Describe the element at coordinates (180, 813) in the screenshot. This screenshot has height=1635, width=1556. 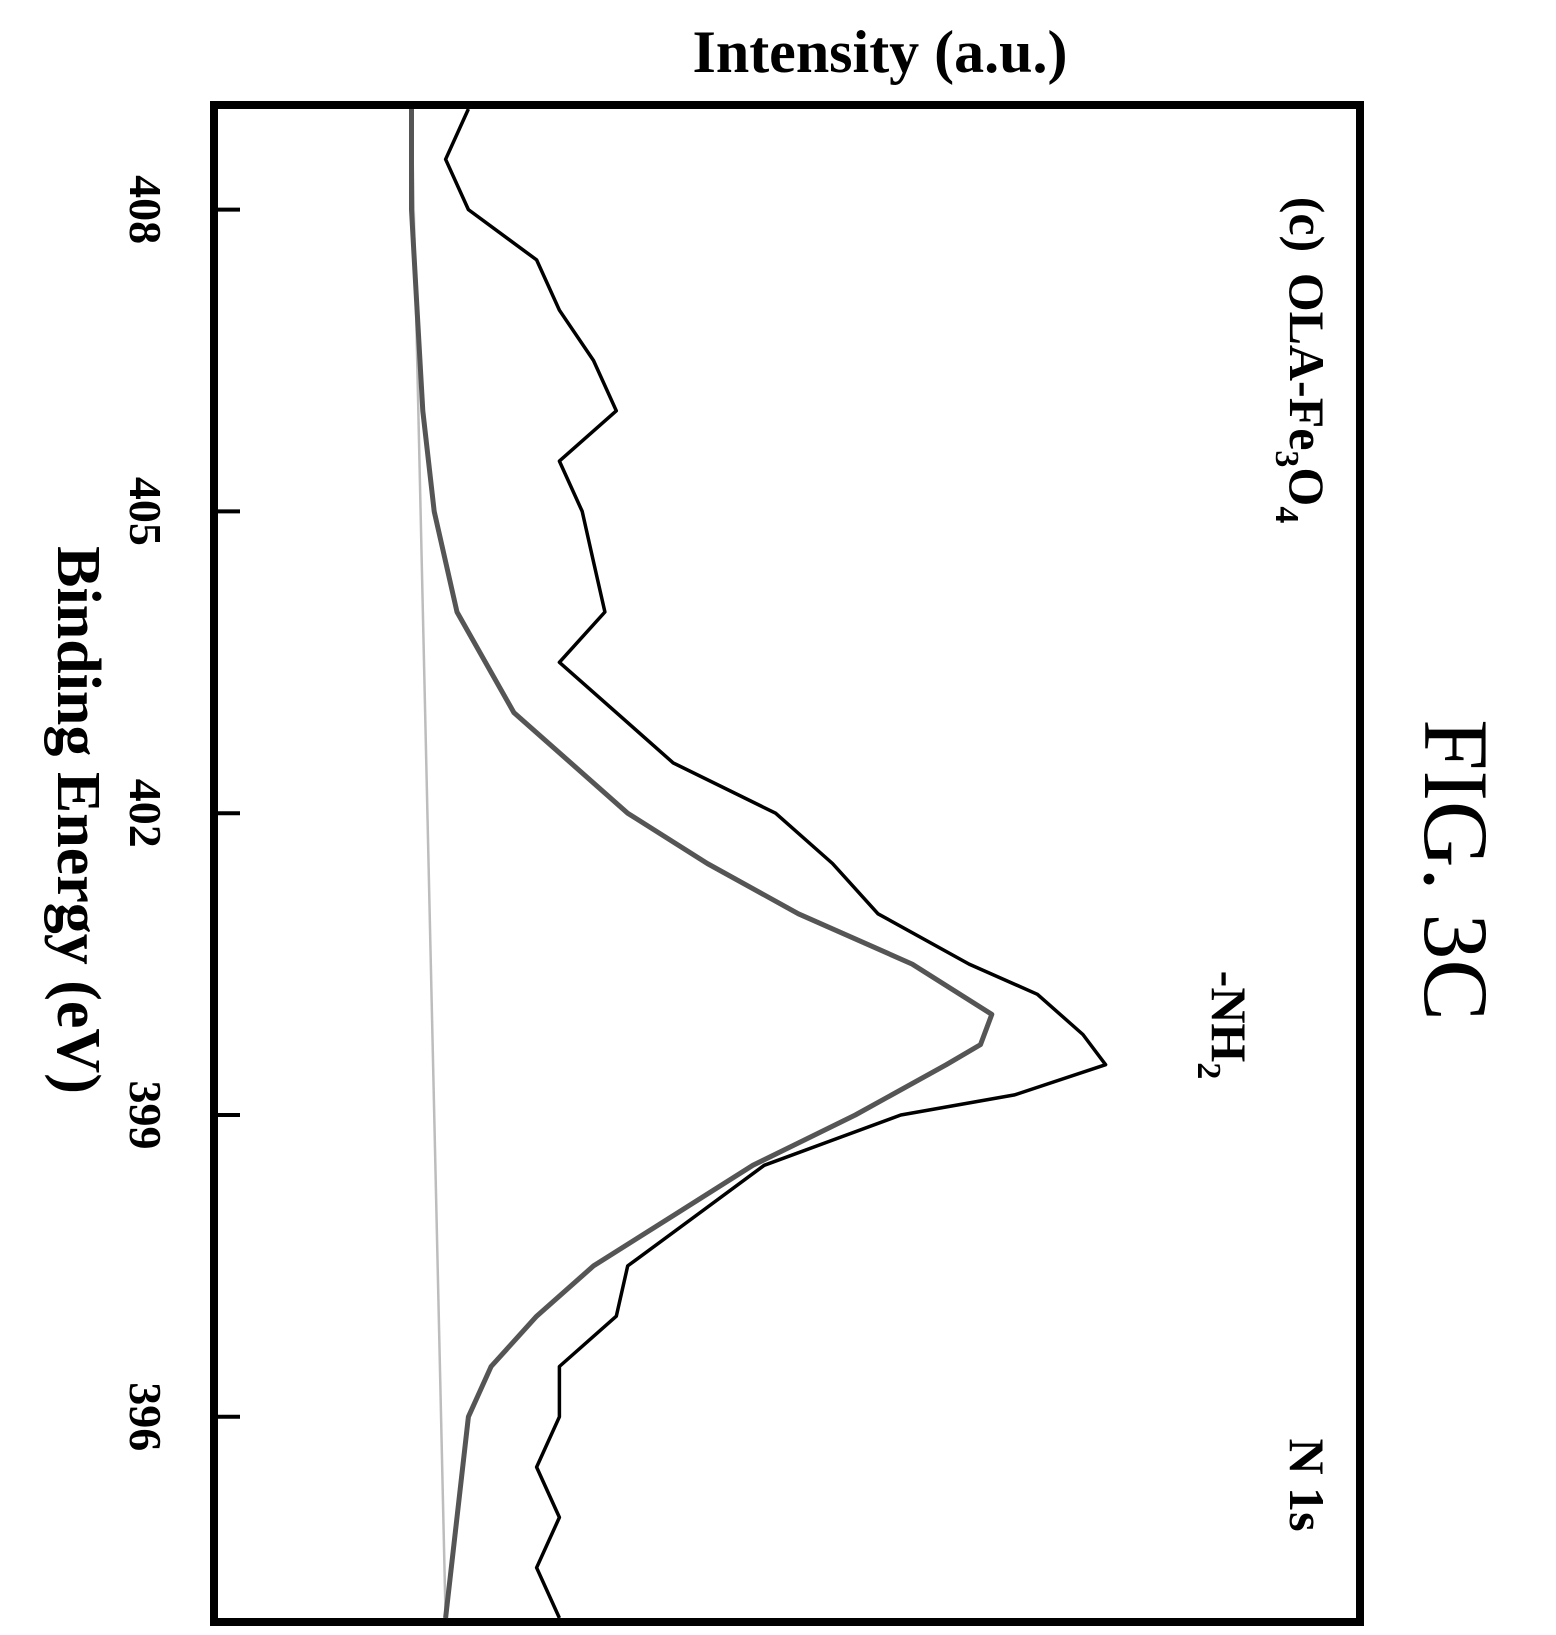
I see `tick-layer: 408 405 402 399 396` at that location.